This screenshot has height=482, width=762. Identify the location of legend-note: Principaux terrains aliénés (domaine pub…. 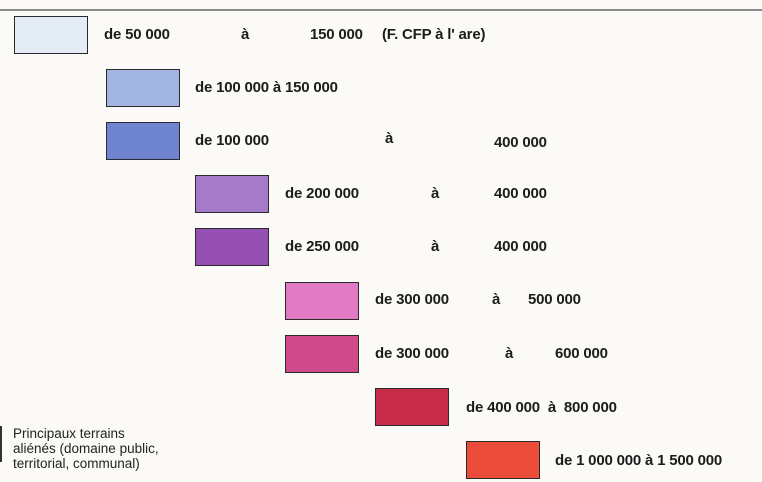
(86, 448).